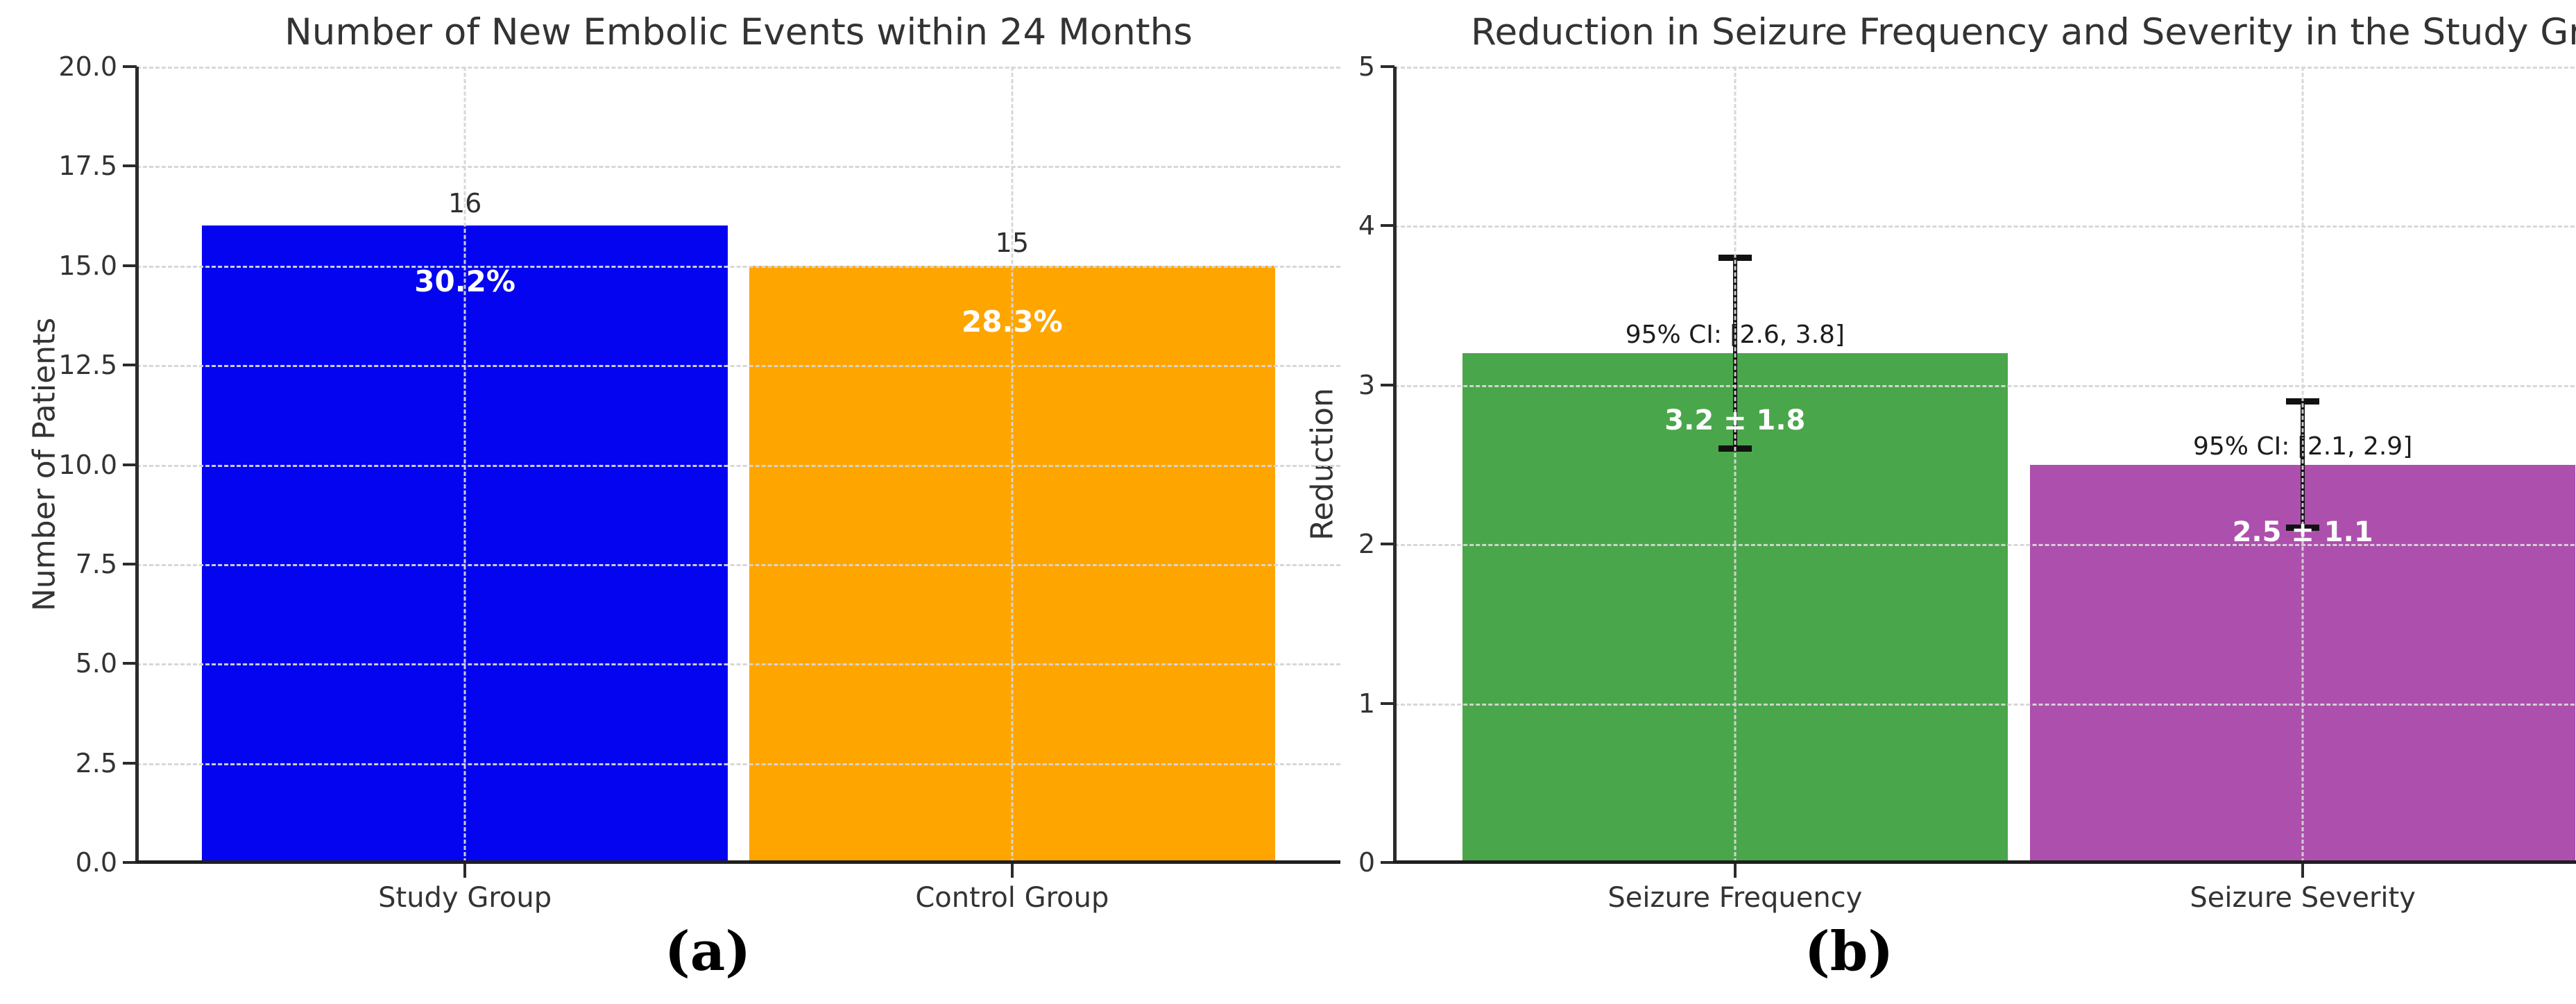  Describe the element at coordinates (1366, 226) in the screenshot. I see `y-tick-label: 4` at that location.